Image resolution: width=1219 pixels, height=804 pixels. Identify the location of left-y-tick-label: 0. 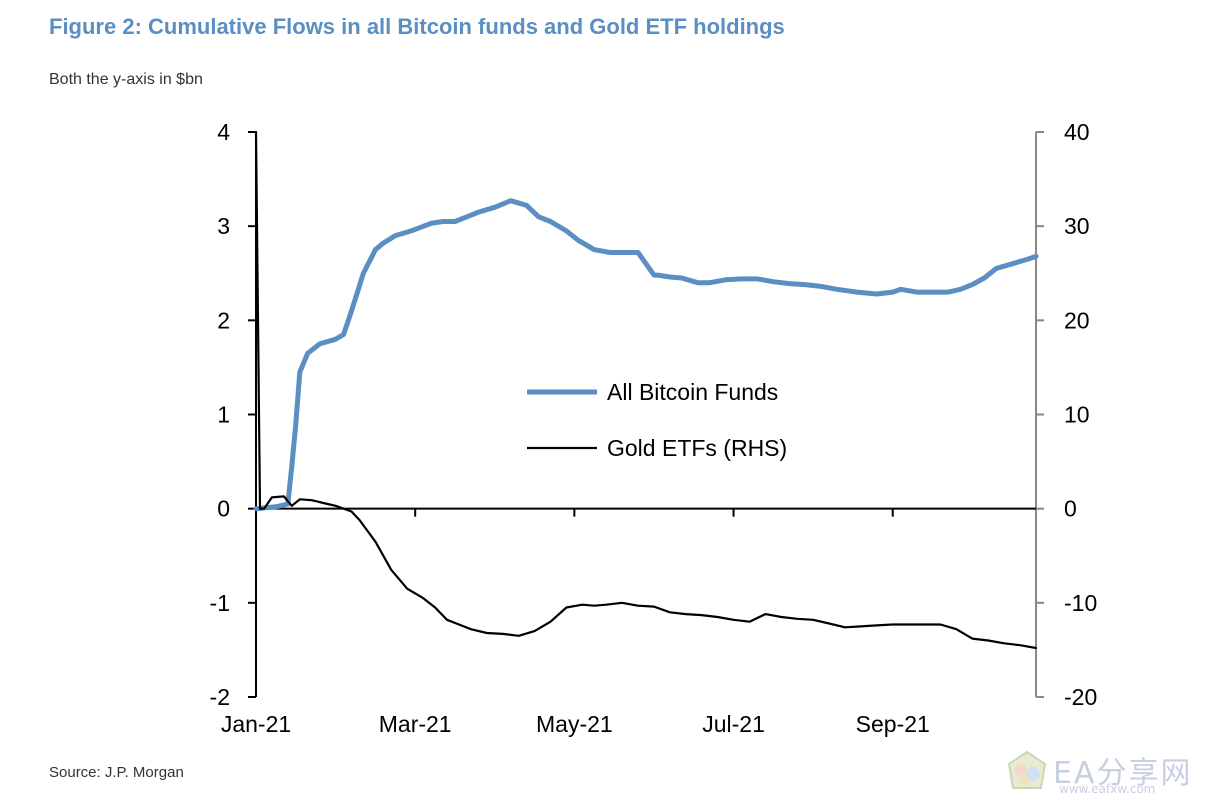
(223, 509).